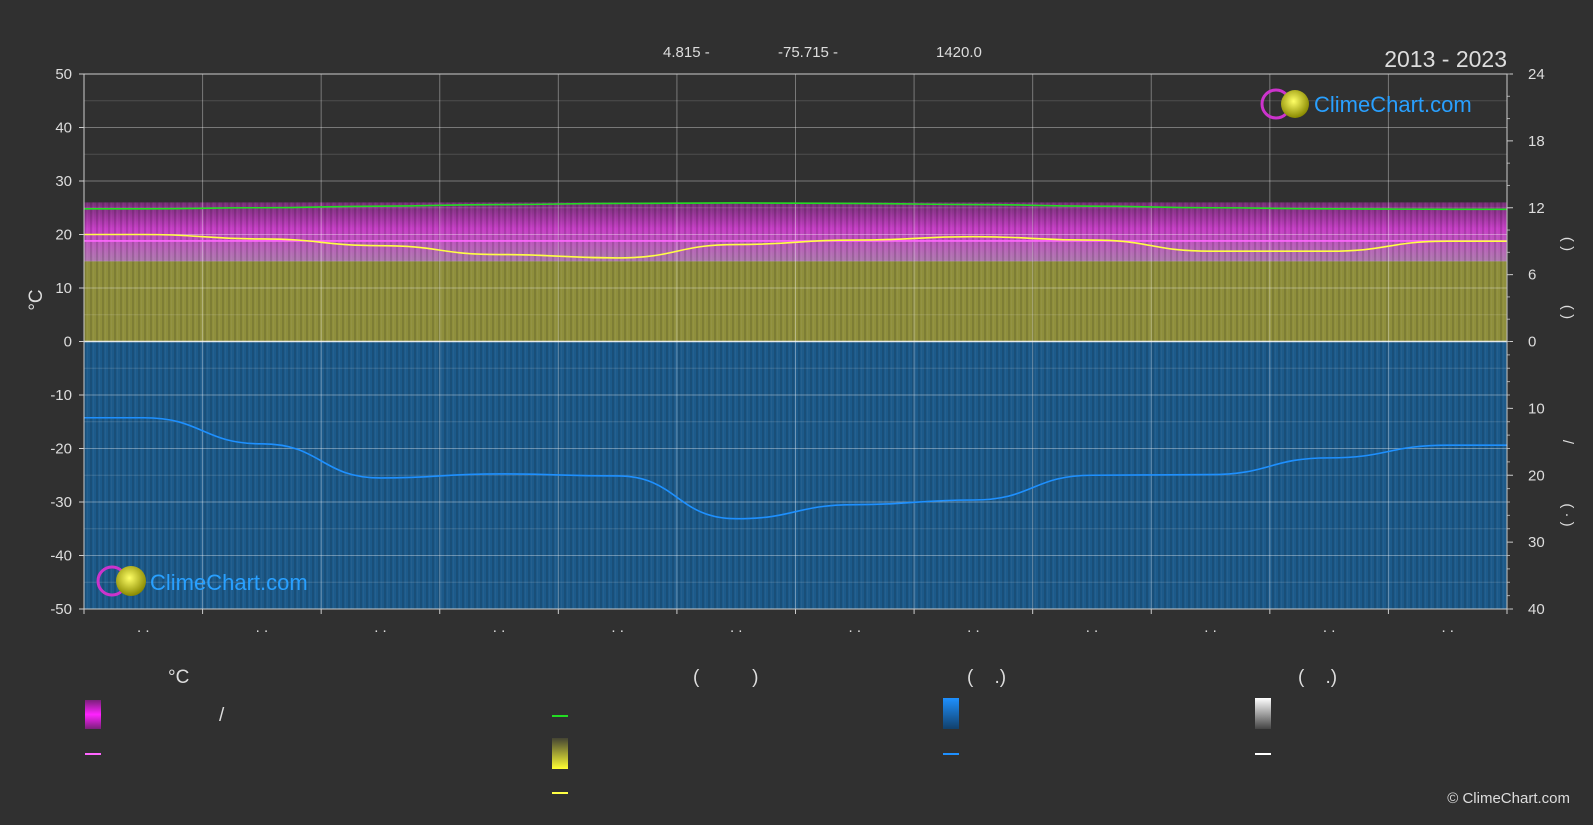  Describe the element at coordinates (1532, 275) in the screenshot. I see `y-right-upper-tick-label: 6` at that location.